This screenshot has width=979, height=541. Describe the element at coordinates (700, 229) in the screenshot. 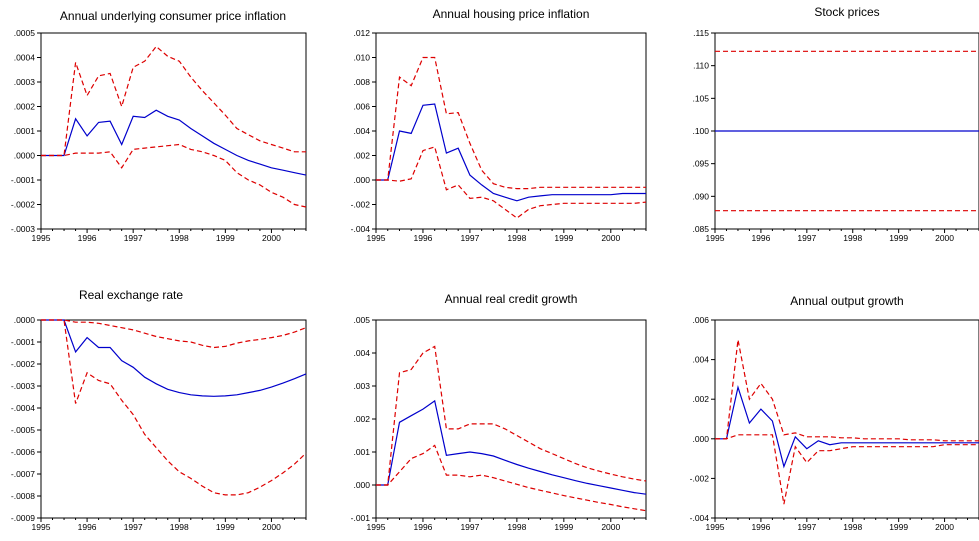

I see `y-tick-label: .085` at that location.